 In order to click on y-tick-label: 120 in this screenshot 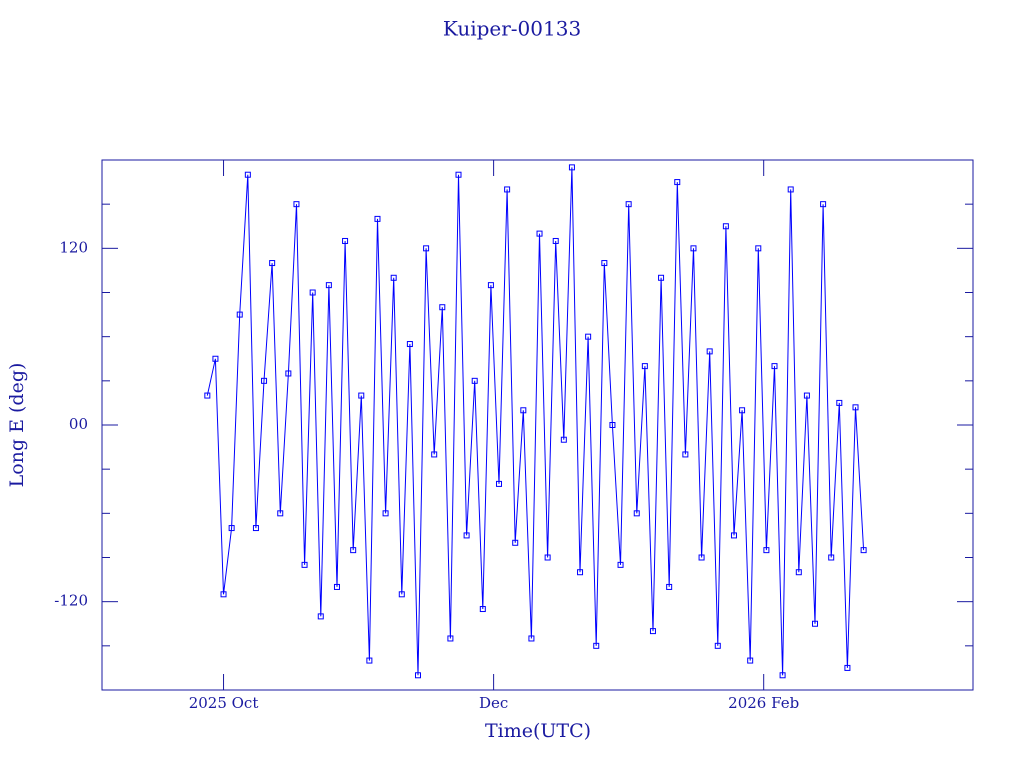, I will do `click(73, 247)`.